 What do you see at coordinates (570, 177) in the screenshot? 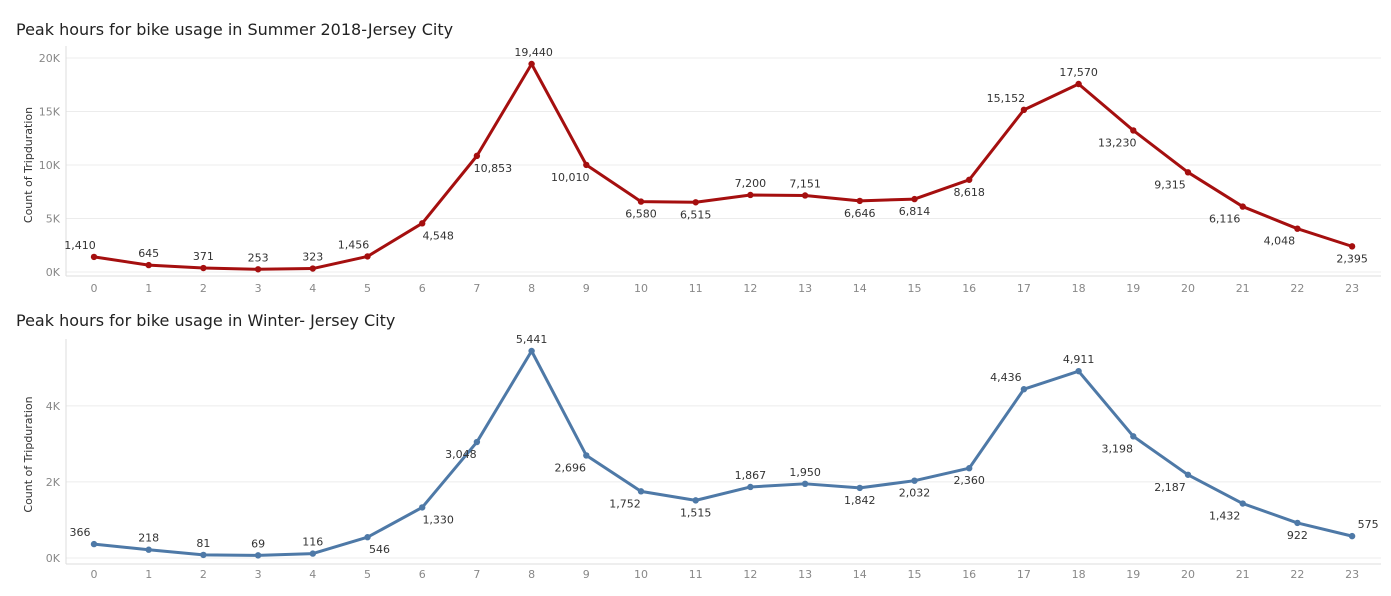
I see `data-label: 10,010` at bounding box center [570, 177].